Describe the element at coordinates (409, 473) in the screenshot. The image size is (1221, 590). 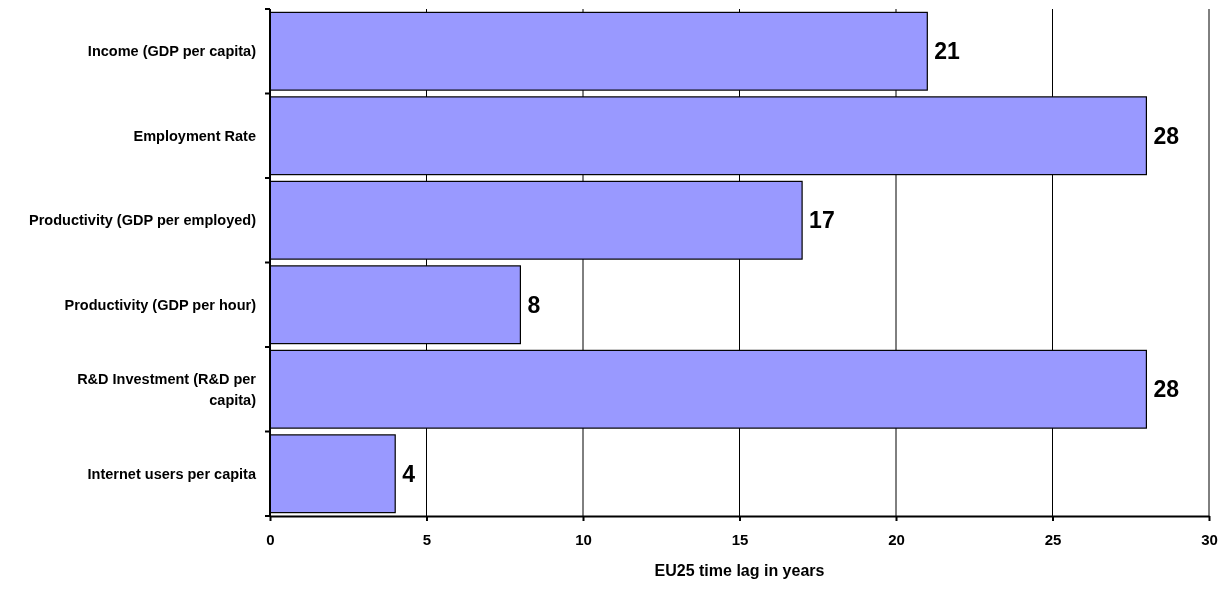
I see `data-label: 4` at that location.